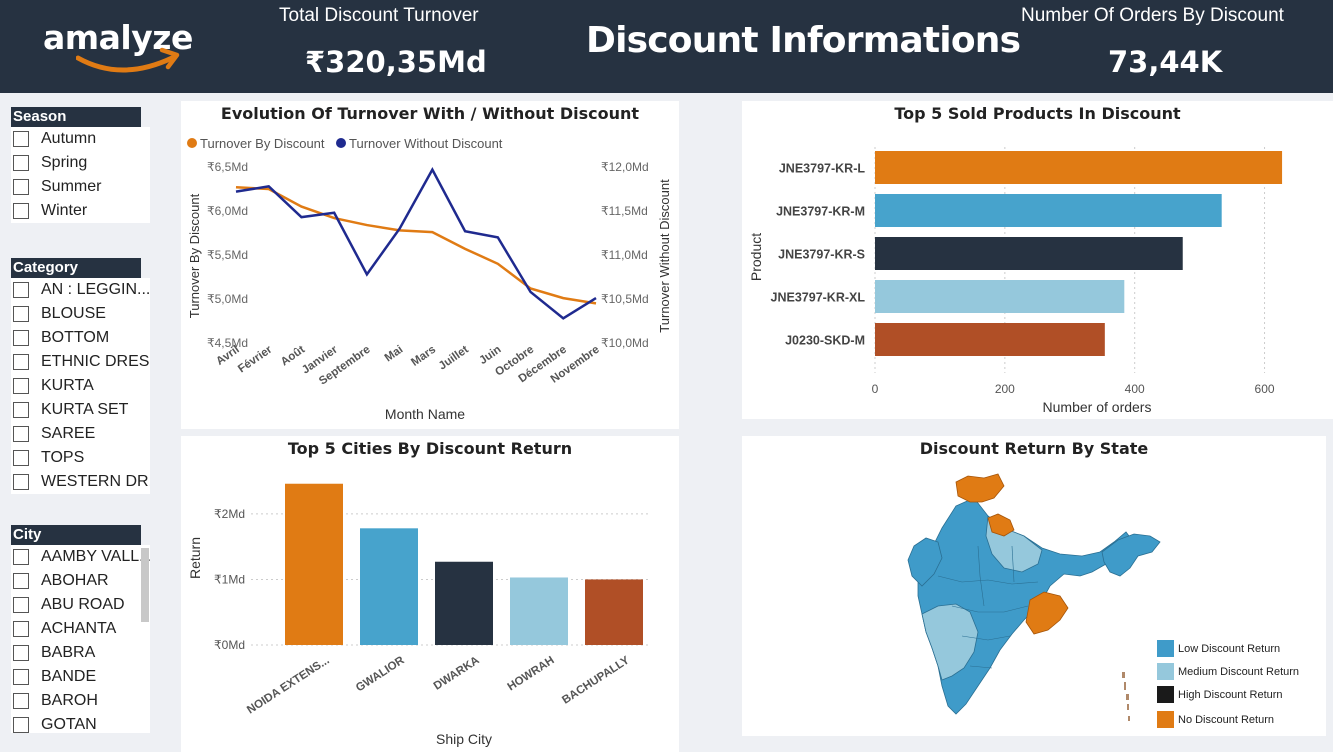 The image size is (1333, 752). Describe the element at coordinates (80, 211) in the screenshot. I see `season-slicer-item: Winter` at that location.